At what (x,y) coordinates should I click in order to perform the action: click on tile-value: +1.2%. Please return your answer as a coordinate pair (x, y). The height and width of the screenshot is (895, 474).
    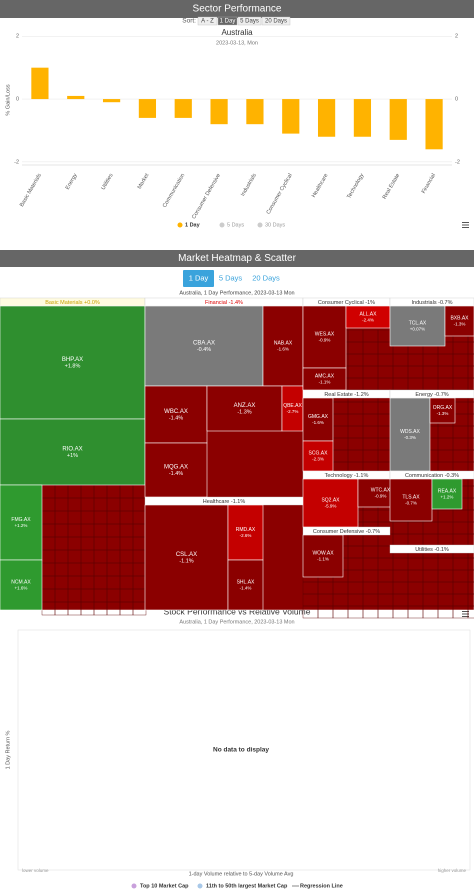
    Looking at the image, I should click on (21, 525).